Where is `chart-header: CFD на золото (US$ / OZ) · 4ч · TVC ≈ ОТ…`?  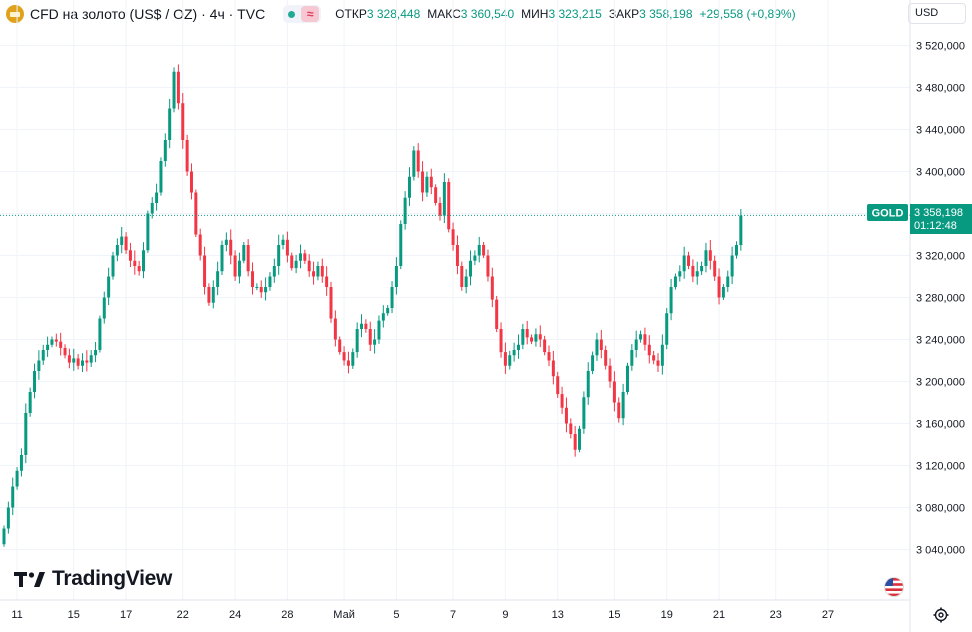 chart-header: CFD на золото (US$ / OZ) · 4ч · TVC ≈ ОТ… is located at coordinates (452, 14).